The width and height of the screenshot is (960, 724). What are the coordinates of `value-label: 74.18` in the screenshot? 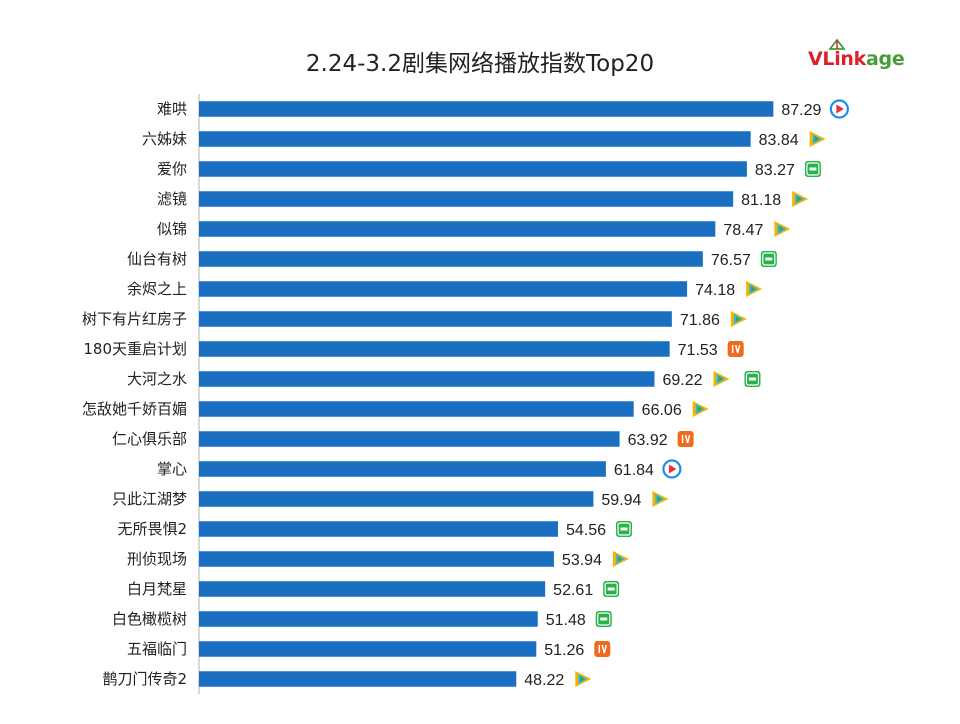 It's located at (715, 290).